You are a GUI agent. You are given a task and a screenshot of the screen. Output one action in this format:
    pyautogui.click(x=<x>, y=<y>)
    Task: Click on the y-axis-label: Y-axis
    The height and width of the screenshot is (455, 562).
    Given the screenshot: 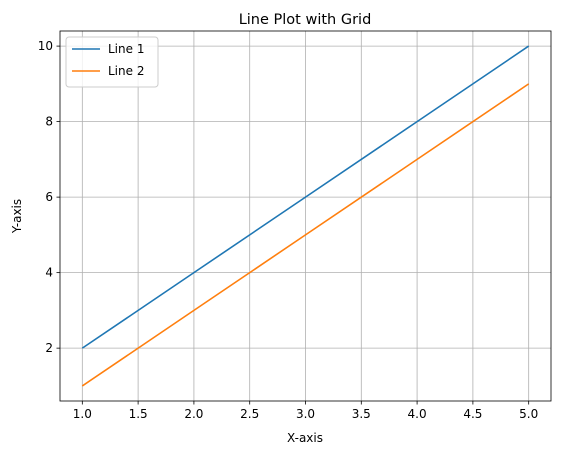 What is the action you would take?
    pyautogui.click(x=17, y=216)
    